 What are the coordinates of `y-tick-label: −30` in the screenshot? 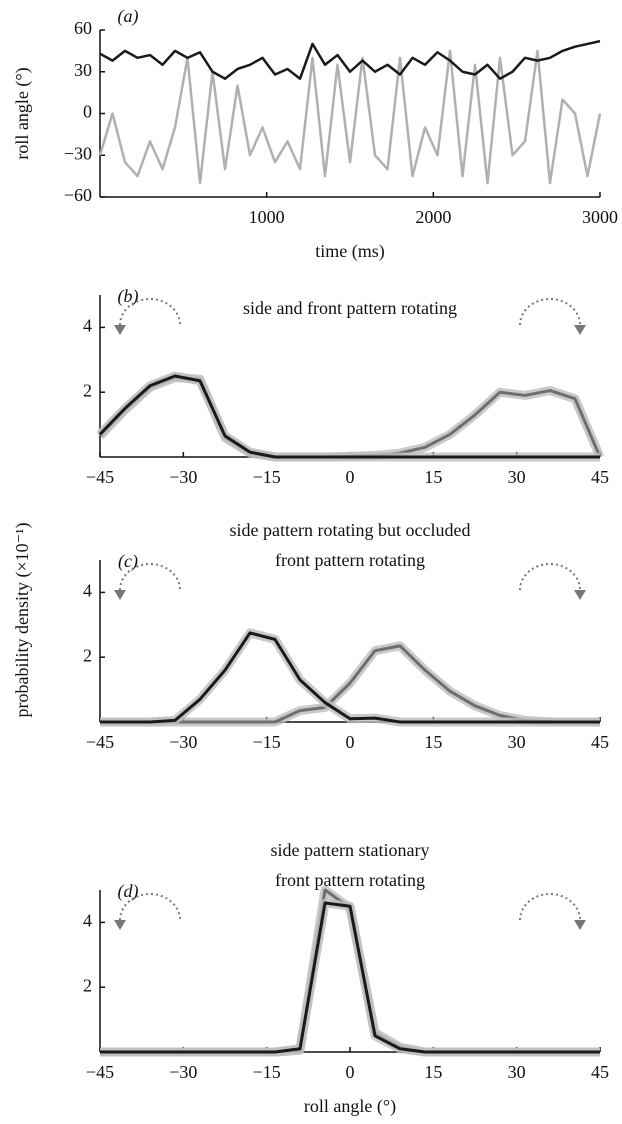 It's located at (78, 153).